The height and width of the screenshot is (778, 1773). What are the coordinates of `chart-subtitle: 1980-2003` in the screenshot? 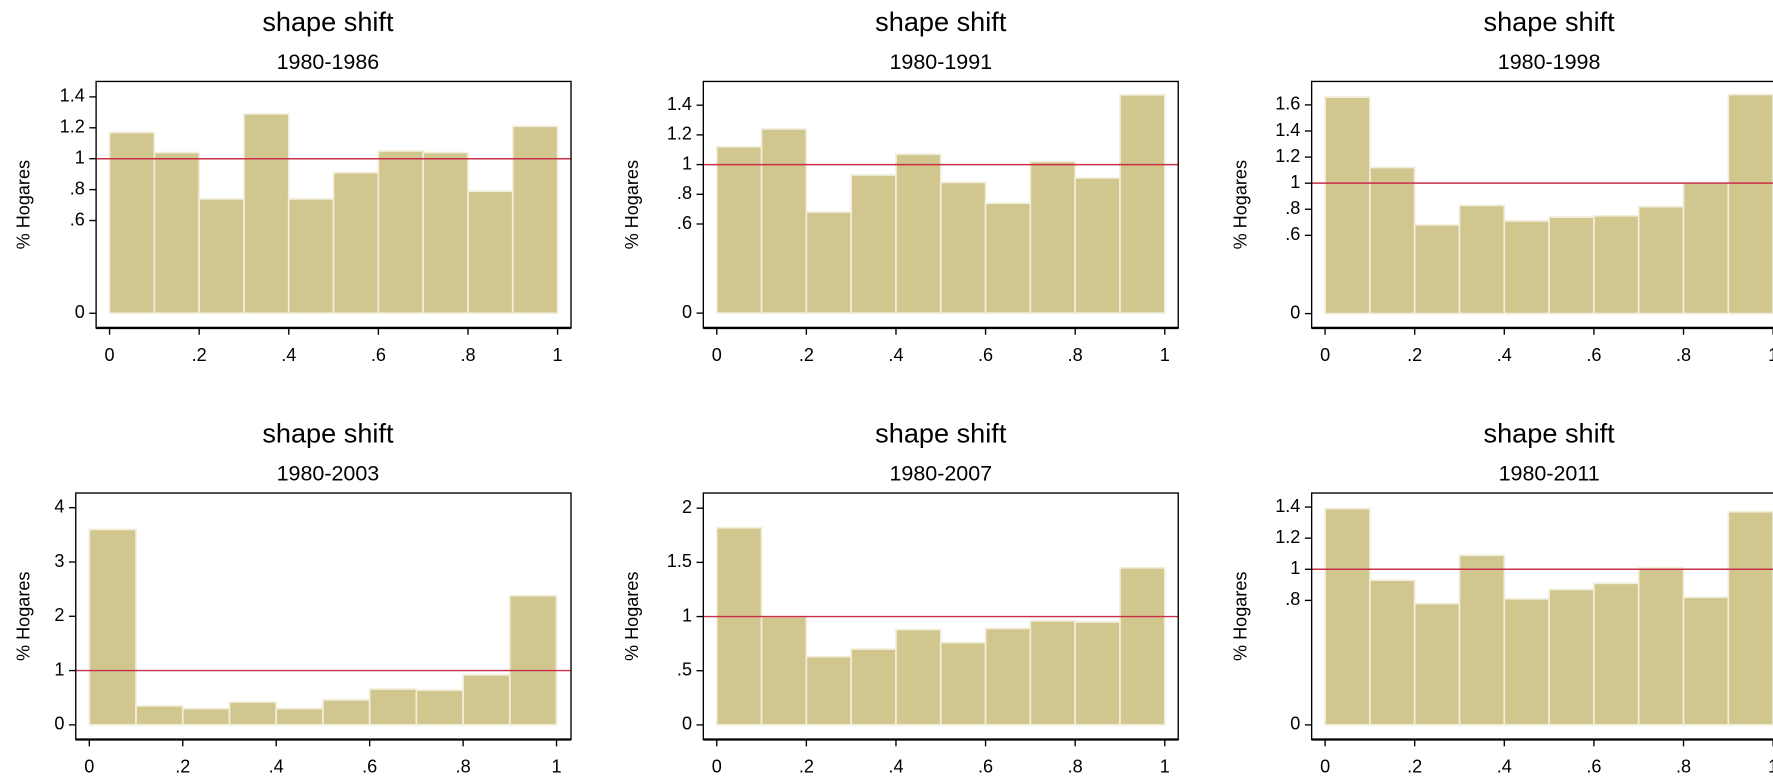 It's located at (328, 474).